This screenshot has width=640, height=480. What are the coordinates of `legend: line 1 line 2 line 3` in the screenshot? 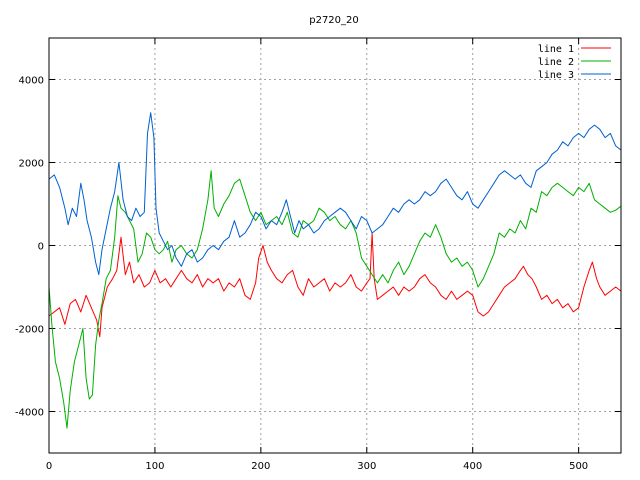 It's located at (574, 62).